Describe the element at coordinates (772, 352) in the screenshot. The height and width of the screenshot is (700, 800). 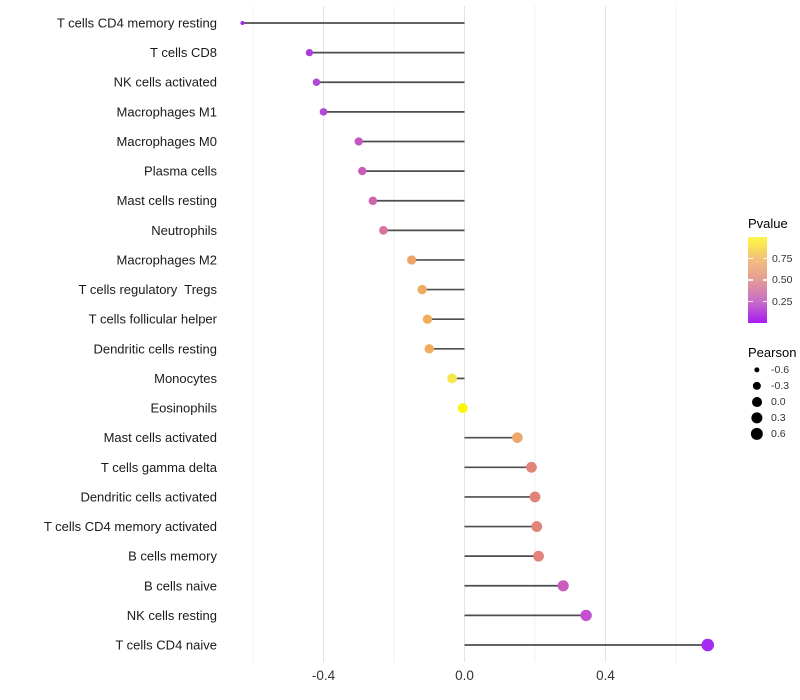
I see `pearson-legend-title: Pearson` at that location.